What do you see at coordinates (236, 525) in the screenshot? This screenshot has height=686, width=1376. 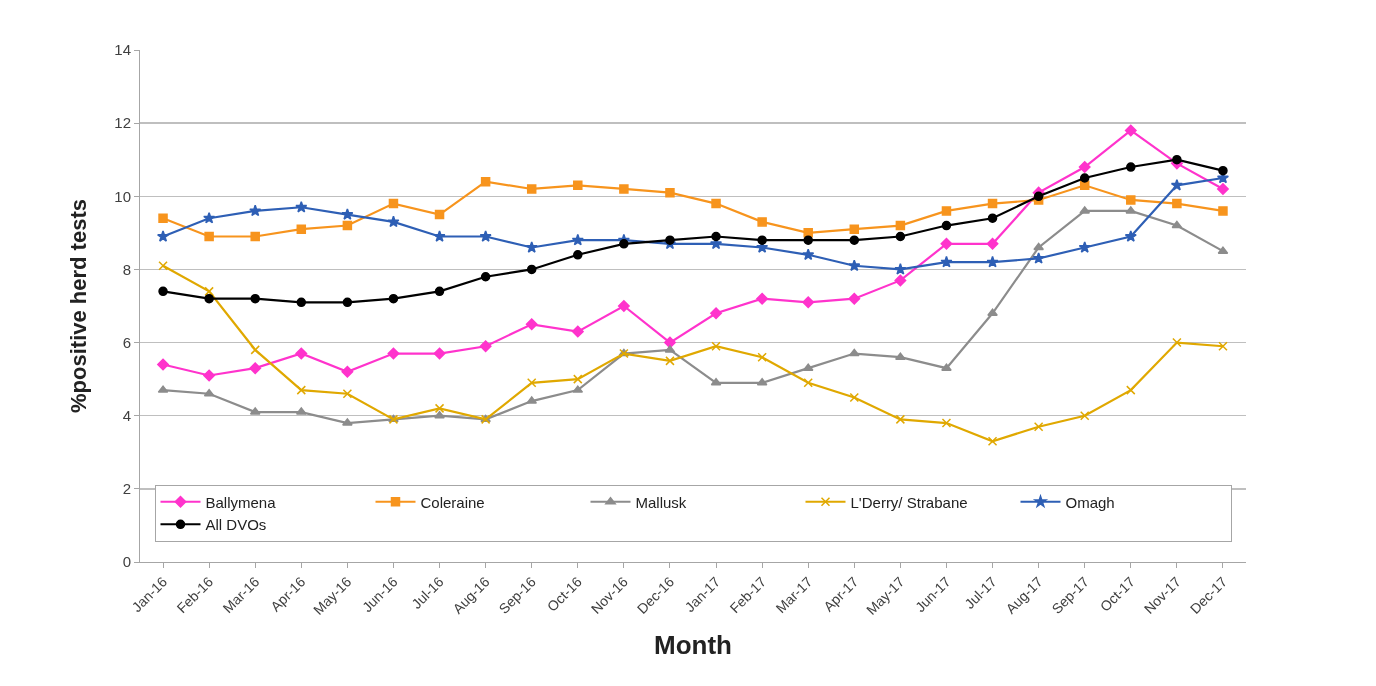 I see `legend-label: All DVOs` at bounding box center [236, 525].